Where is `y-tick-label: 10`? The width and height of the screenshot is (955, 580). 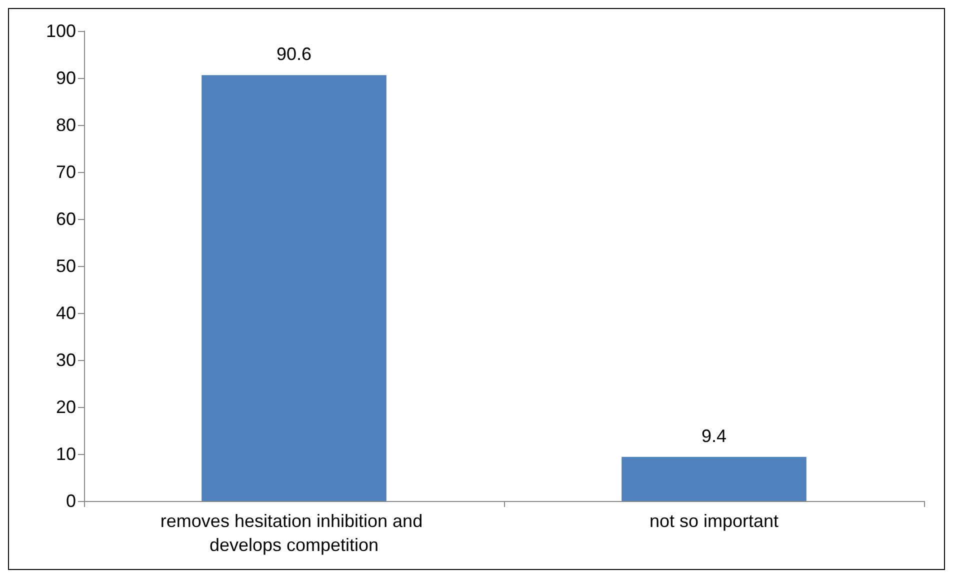 y-tick-label: 10 is located at coordinates (66, 454).